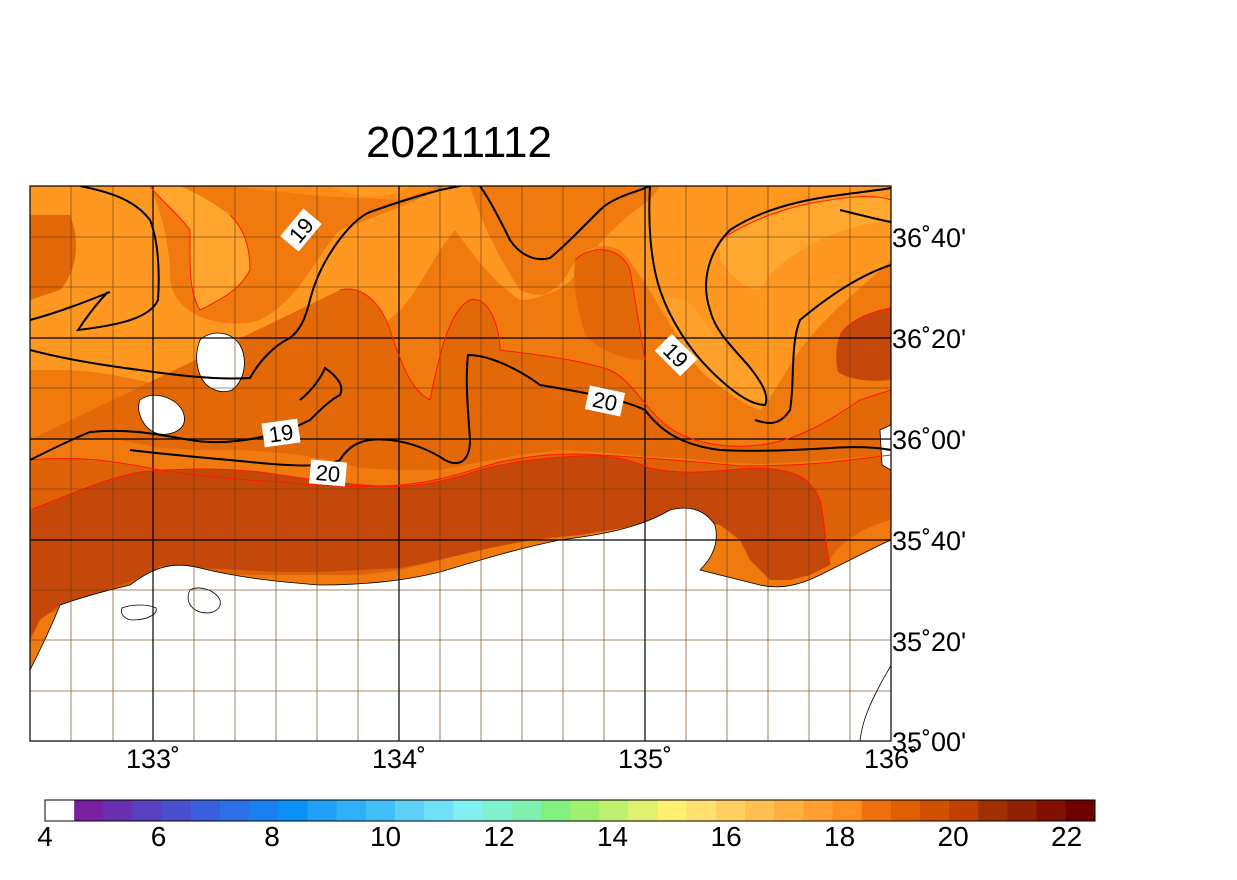 Image resolution: width=1237 pixels, height=880 pixels. Describe the element at coordinates (885, 447) in the screenshot. I see `land-east-edge` at that location.